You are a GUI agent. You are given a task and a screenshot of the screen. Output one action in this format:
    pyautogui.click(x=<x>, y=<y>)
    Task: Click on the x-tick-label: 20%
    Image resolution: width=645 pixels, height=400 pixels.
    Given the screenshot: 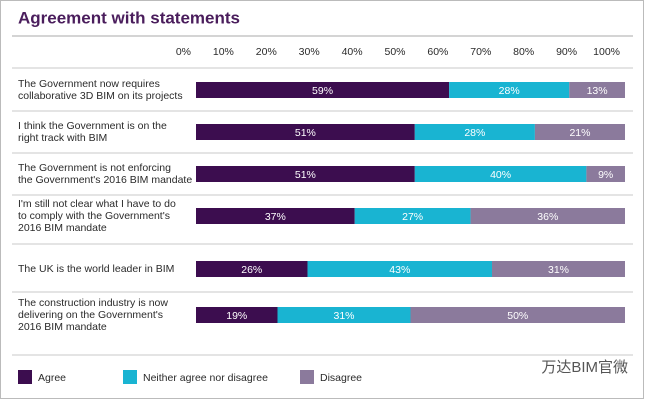 What is the action you would take?
    pyautogui.click(x=266, y=52)
    